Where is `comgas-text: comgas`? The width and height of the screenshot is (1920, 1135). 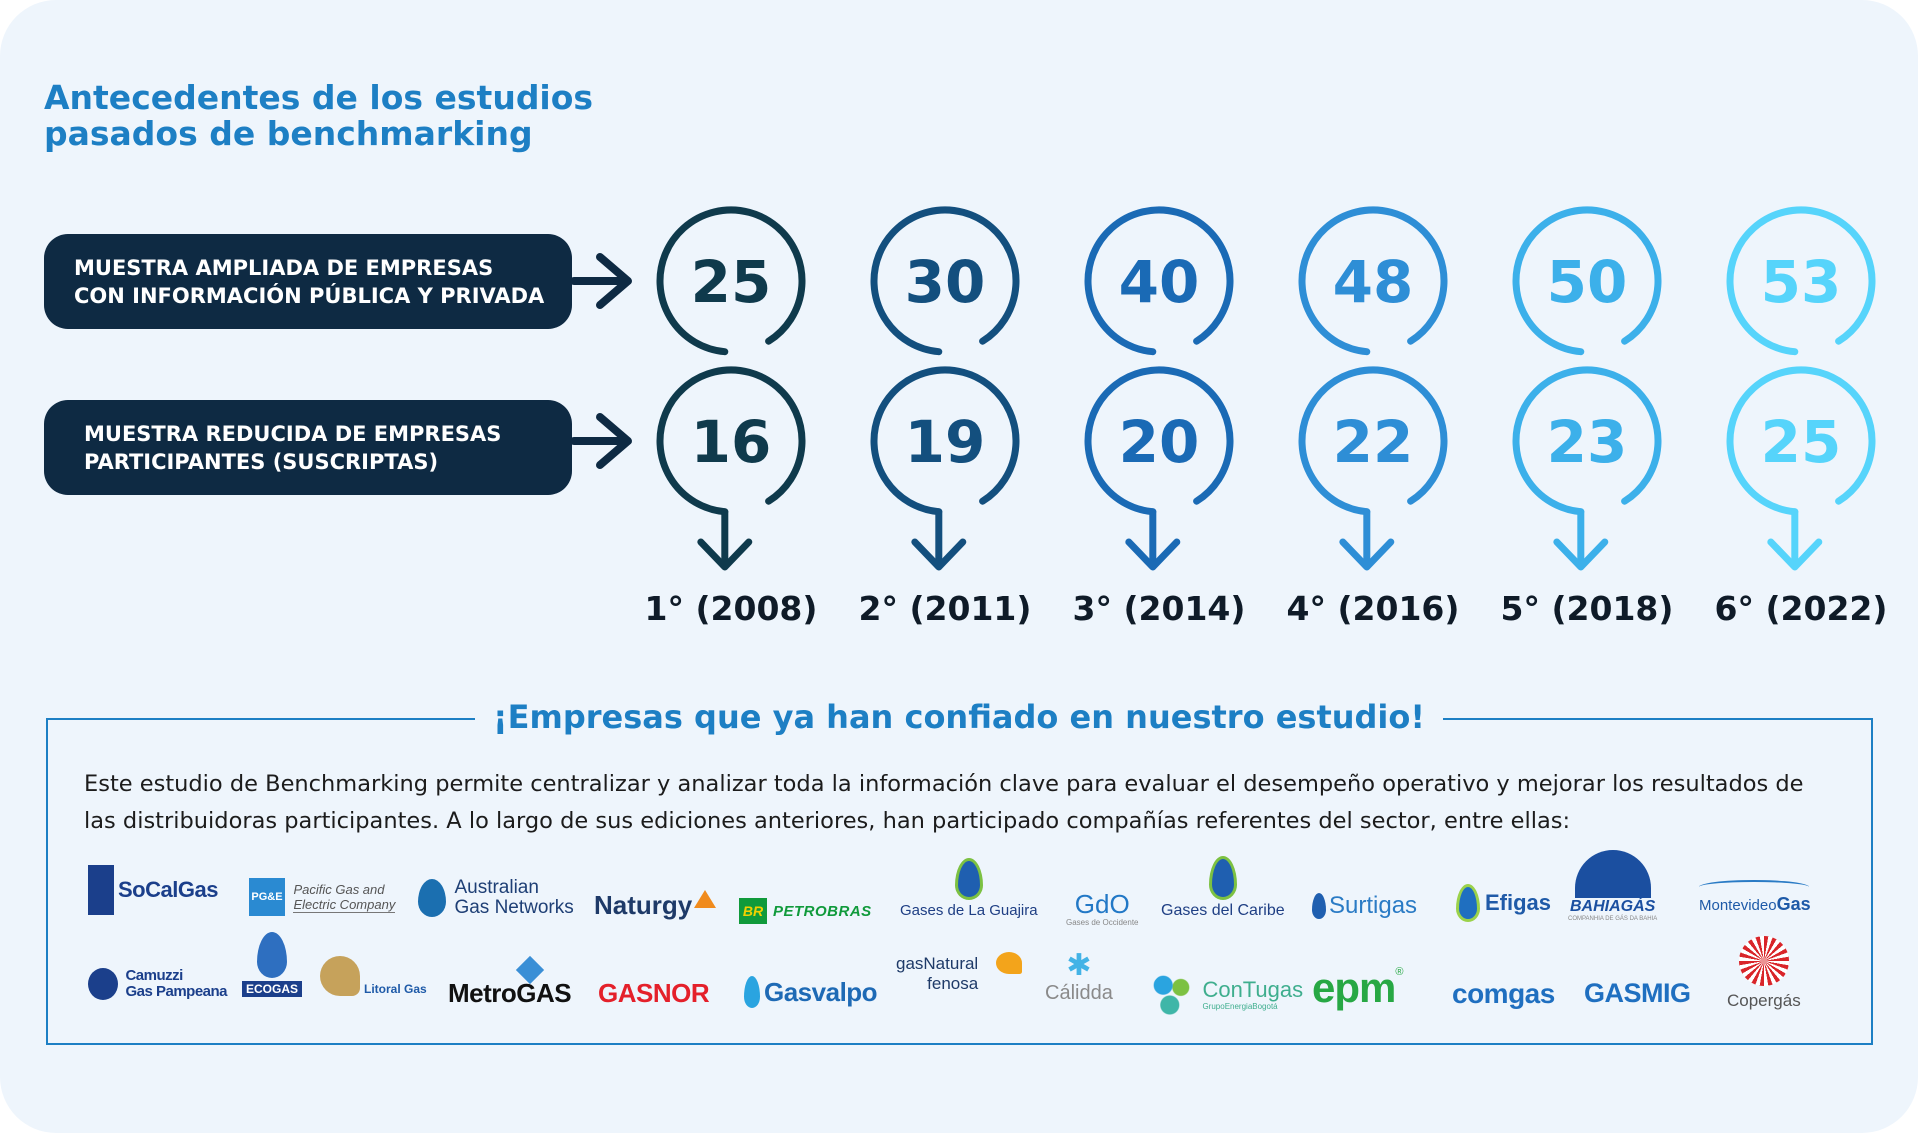 comgas-text: comgas is located at coordinates (1503, 993).